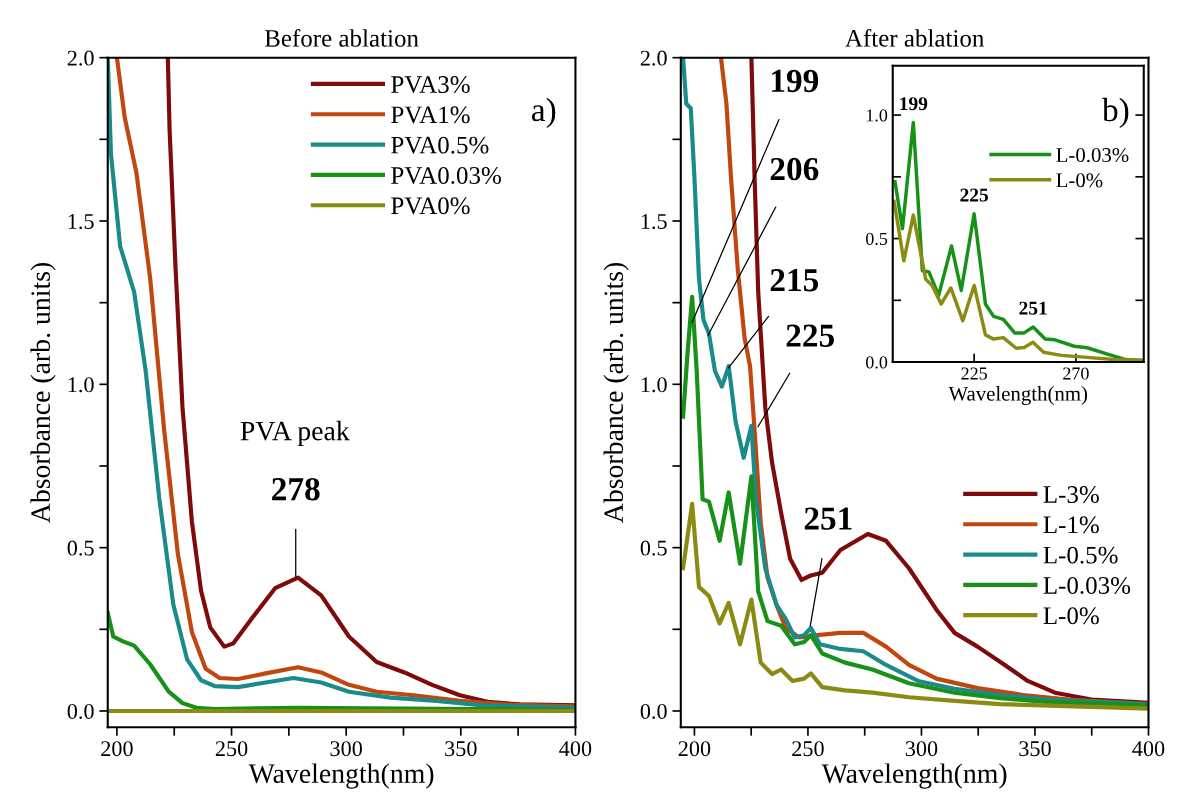  I want to click on chart-title: After ablation, so click(915, 37).